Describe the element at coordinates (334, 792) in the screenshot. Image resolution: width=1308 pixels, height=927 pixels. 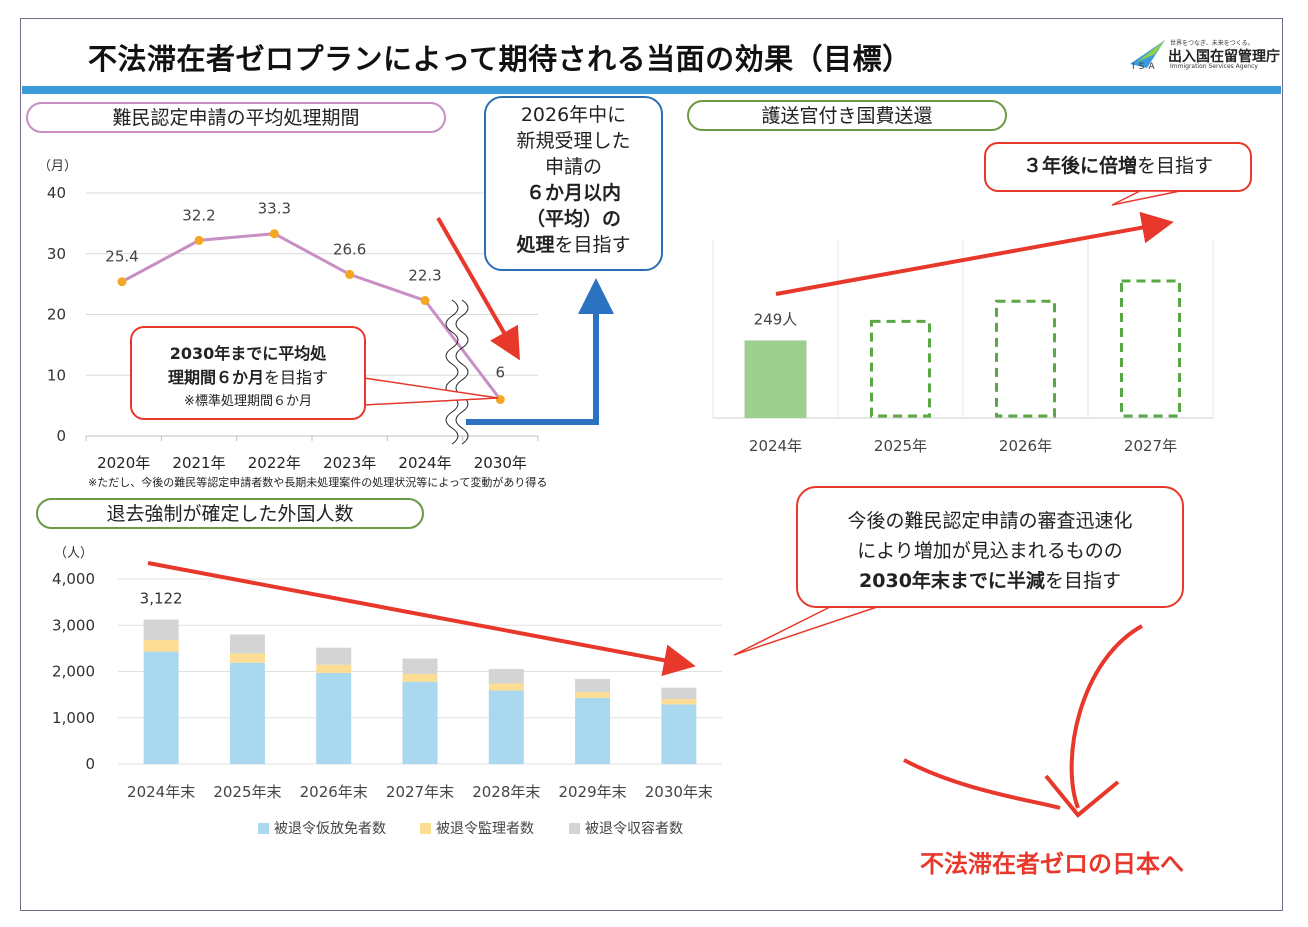
I see `c3-xtick-label: 2026年末` at that location.